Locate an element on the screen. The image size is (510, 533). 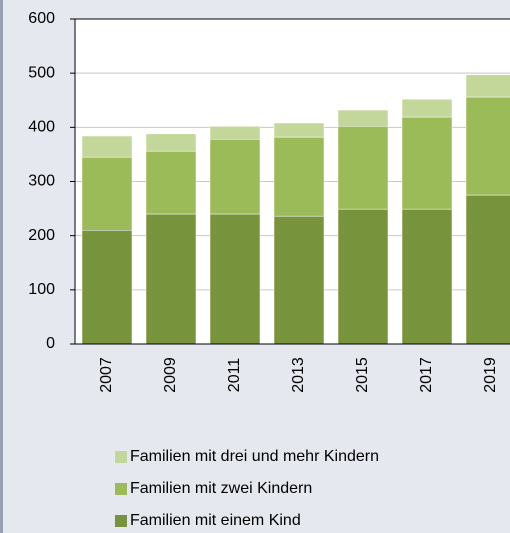
x-tick-label: 2007 is located at coordinates (106, 375).